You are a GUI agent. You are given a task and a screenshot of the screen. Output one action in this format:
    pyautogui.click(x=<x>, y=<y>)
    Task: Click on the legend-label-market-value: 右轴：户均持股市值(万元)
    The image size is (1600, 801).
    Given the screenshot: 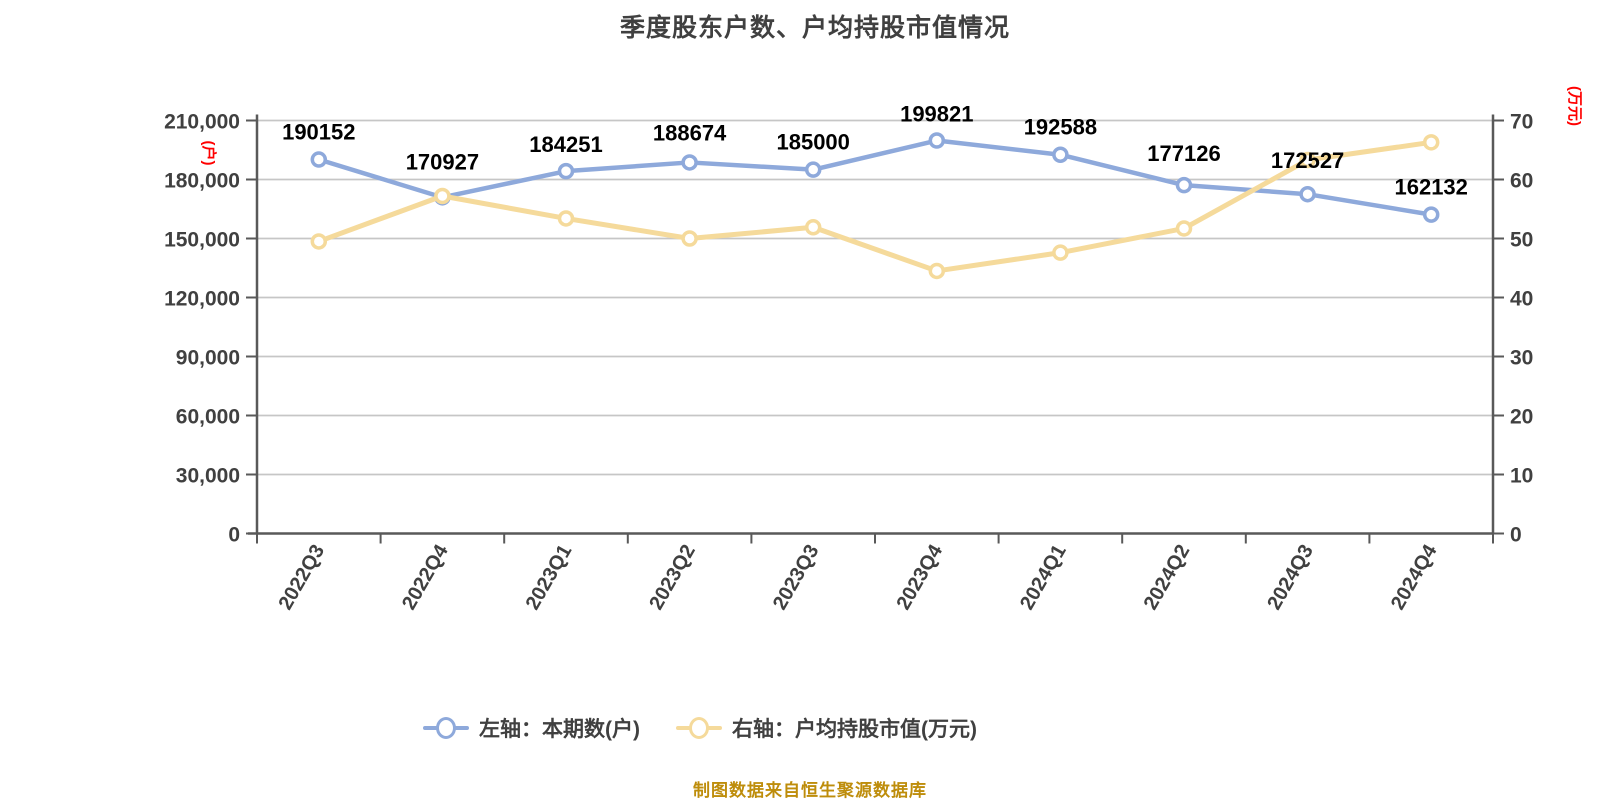 What is the action you would take?
    pyautogui.click(x=854, y=729)
    